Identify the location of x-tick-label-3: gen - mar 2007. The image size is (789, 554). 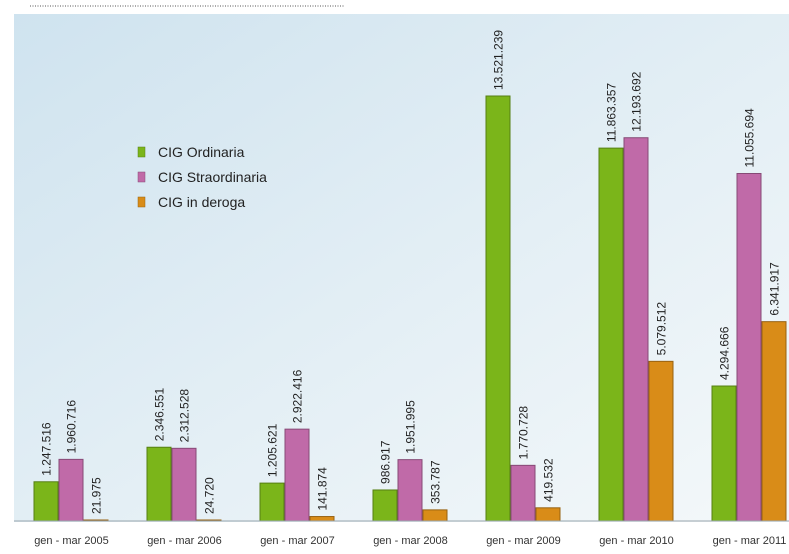
(297, 541).